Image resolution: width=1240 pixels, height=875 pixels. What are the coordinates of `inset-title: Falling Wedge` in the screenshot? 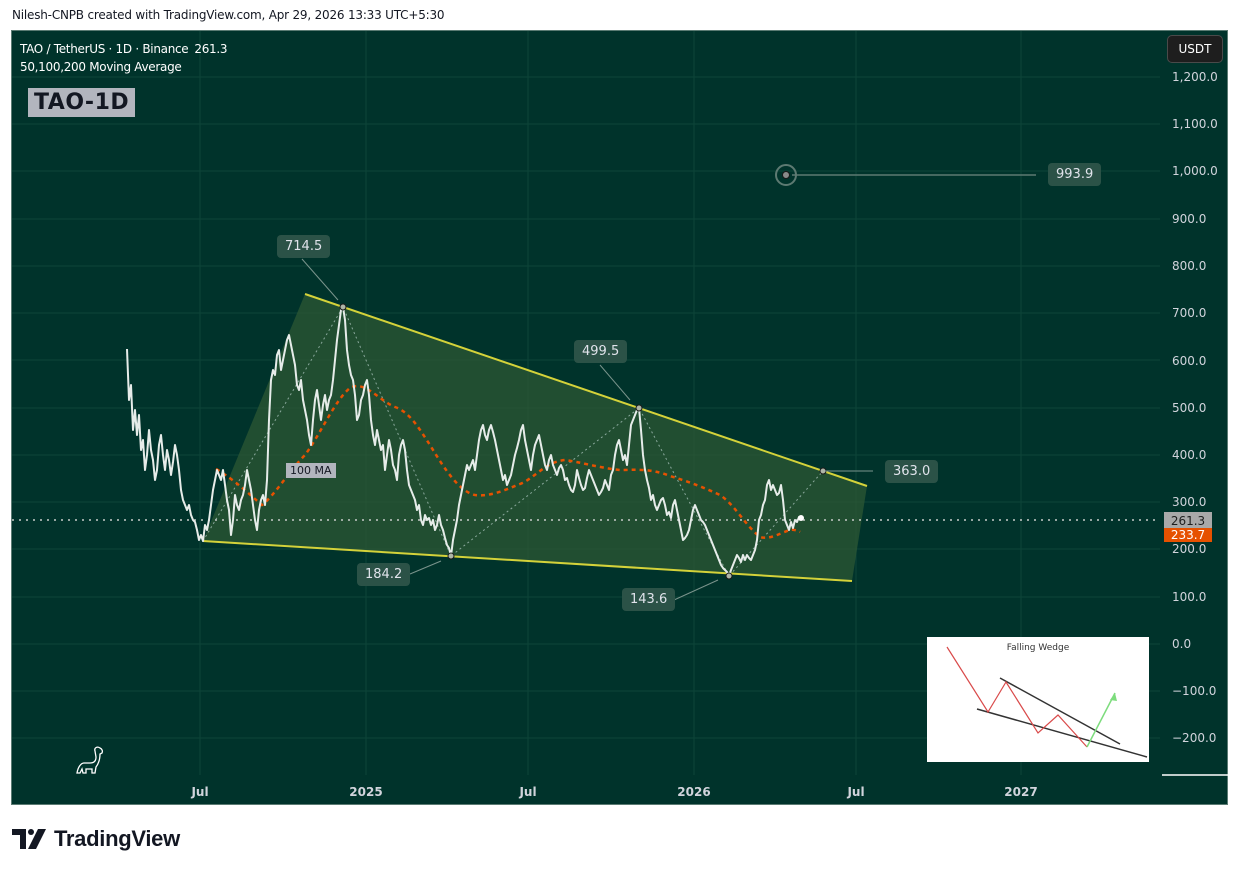 It's located at (1038, 648).